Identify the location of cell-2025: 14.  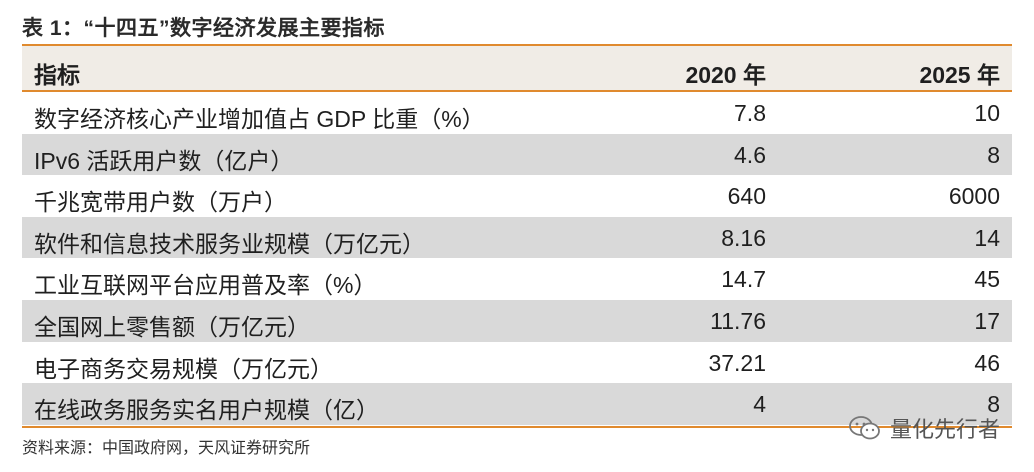
(987, 237).